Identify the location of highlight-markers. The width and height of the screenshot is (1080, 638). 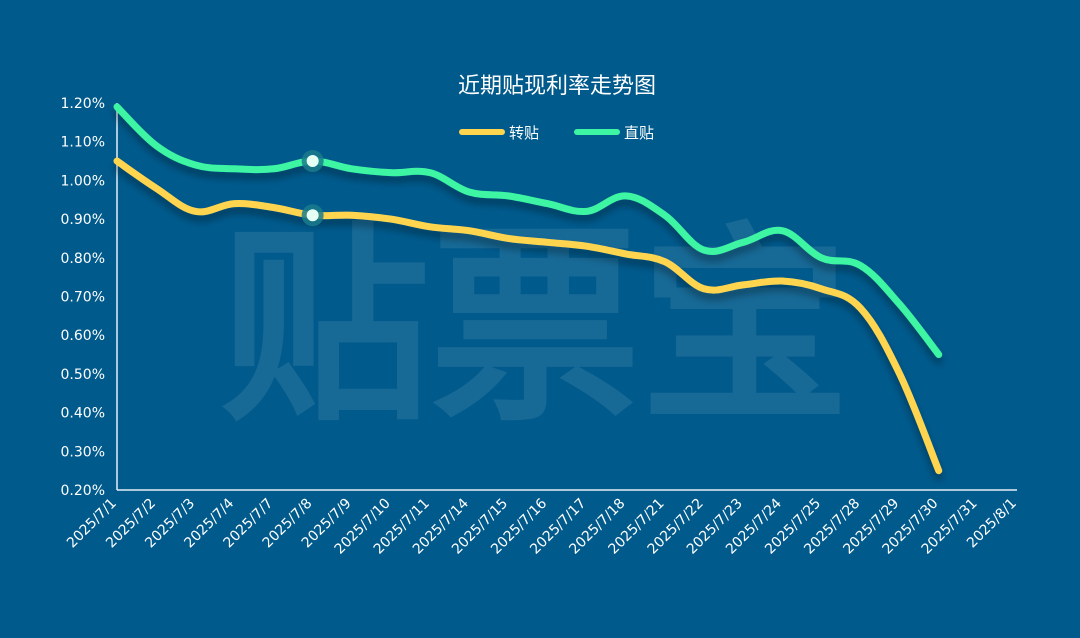
(312, 188).